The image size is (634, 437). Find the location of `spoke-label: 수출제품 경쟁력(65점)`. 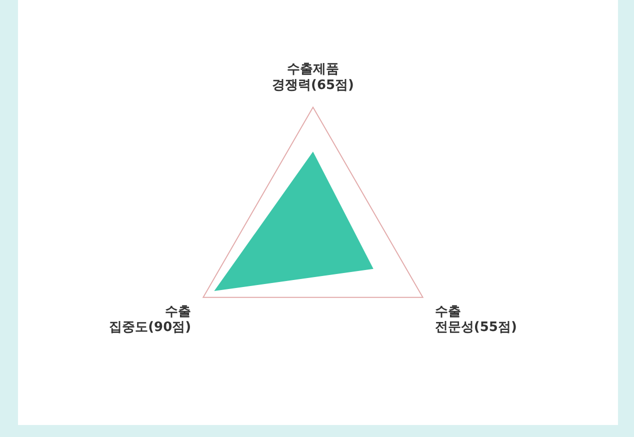

spoke-label: 수출제품 경쟁력(65점) is located at coordinates (313, 77).